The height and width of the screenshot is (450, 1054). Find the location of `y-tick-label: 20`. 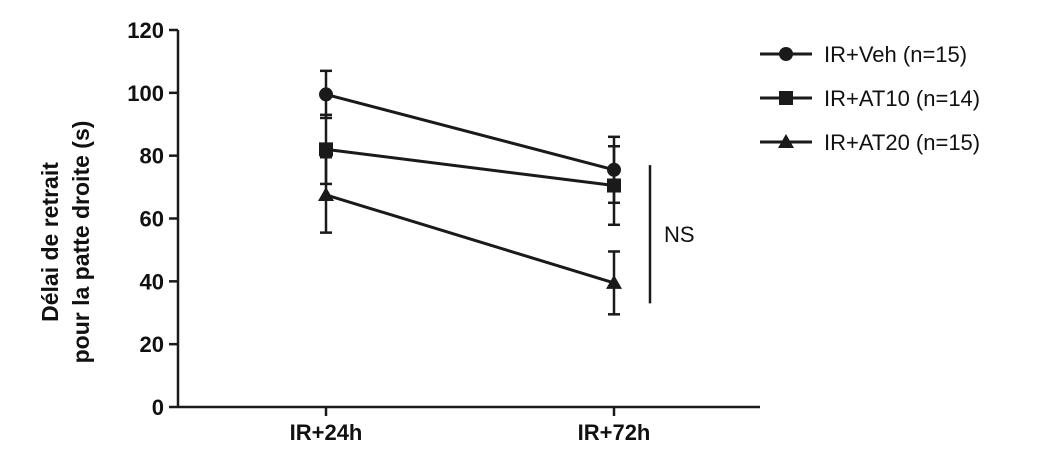

y-tick-label: 20 is located at coordinates (152, 344).